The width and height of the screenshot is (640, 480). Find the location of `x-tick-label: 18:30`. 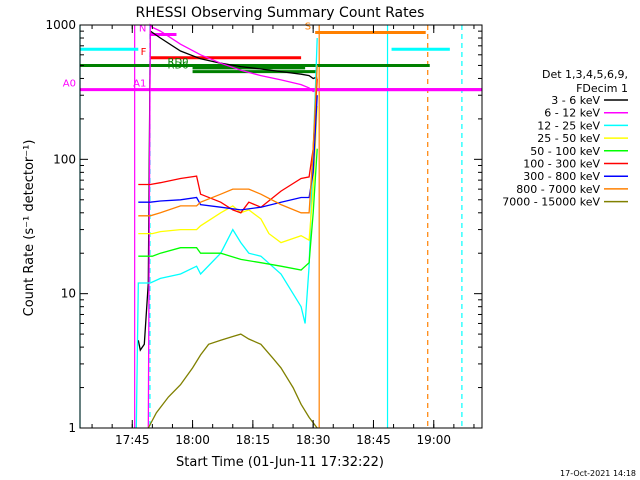

x-tick-label: 18:30 is located at coordinates (313, 440).